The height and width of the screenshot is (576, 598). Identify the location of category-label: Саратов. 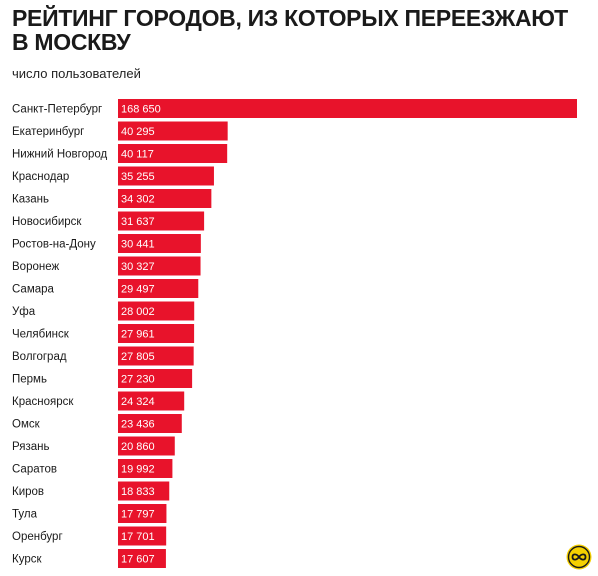
(34, 470).